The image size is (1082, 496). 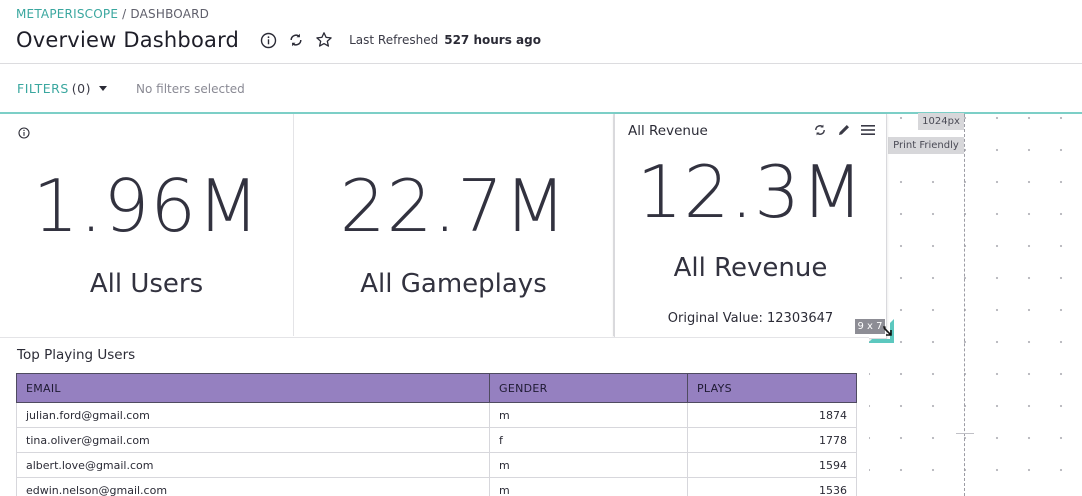 I want to click on tile-size-badge: 9 x 7, so click(x=870, y=326).